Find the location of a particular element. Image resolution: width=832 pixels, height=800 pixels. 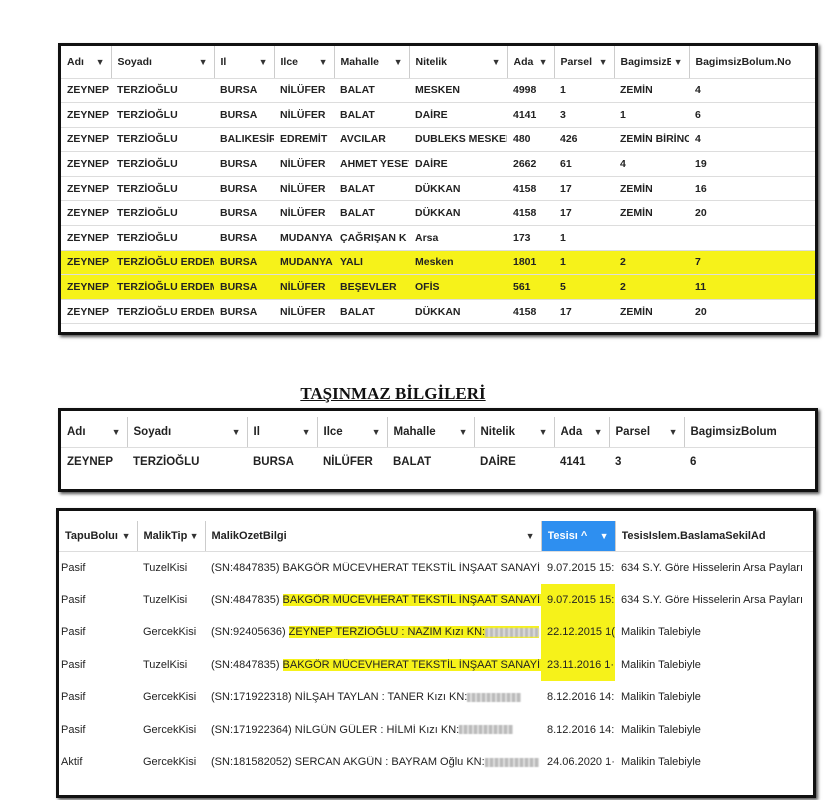

column-header-content: Soyadı ▼ is located at coordinates (190, 432).